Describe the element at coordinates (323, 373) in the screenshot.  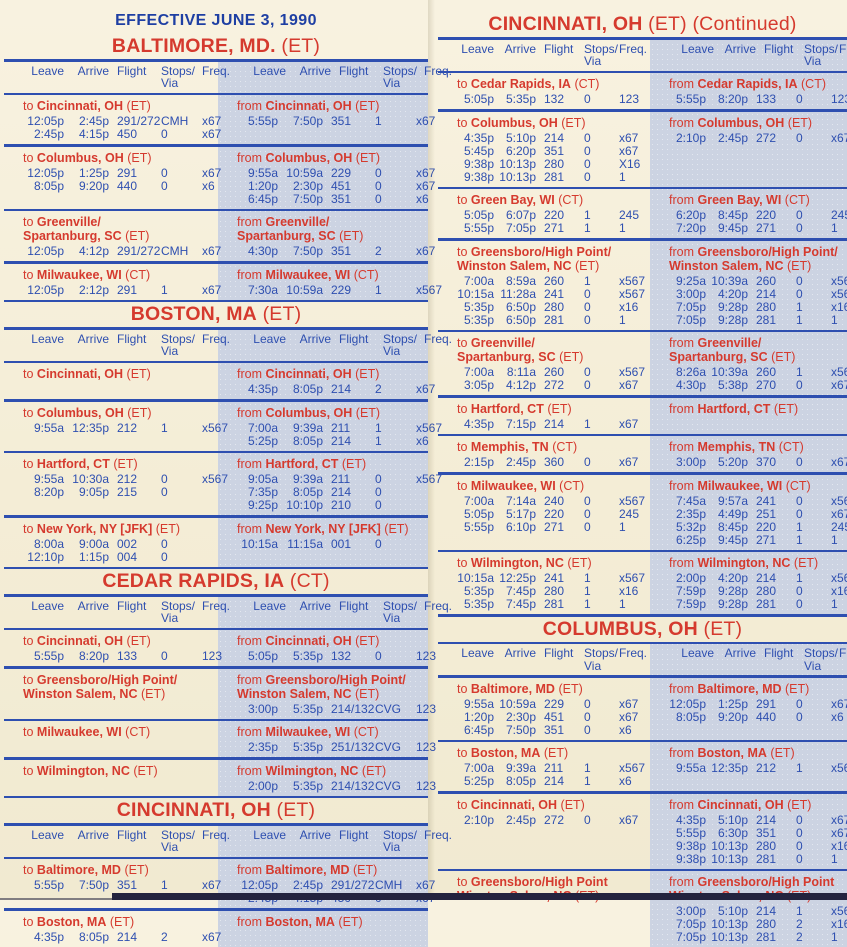
I see `route-label: from Cincinnati, OH (ET)` at that location.